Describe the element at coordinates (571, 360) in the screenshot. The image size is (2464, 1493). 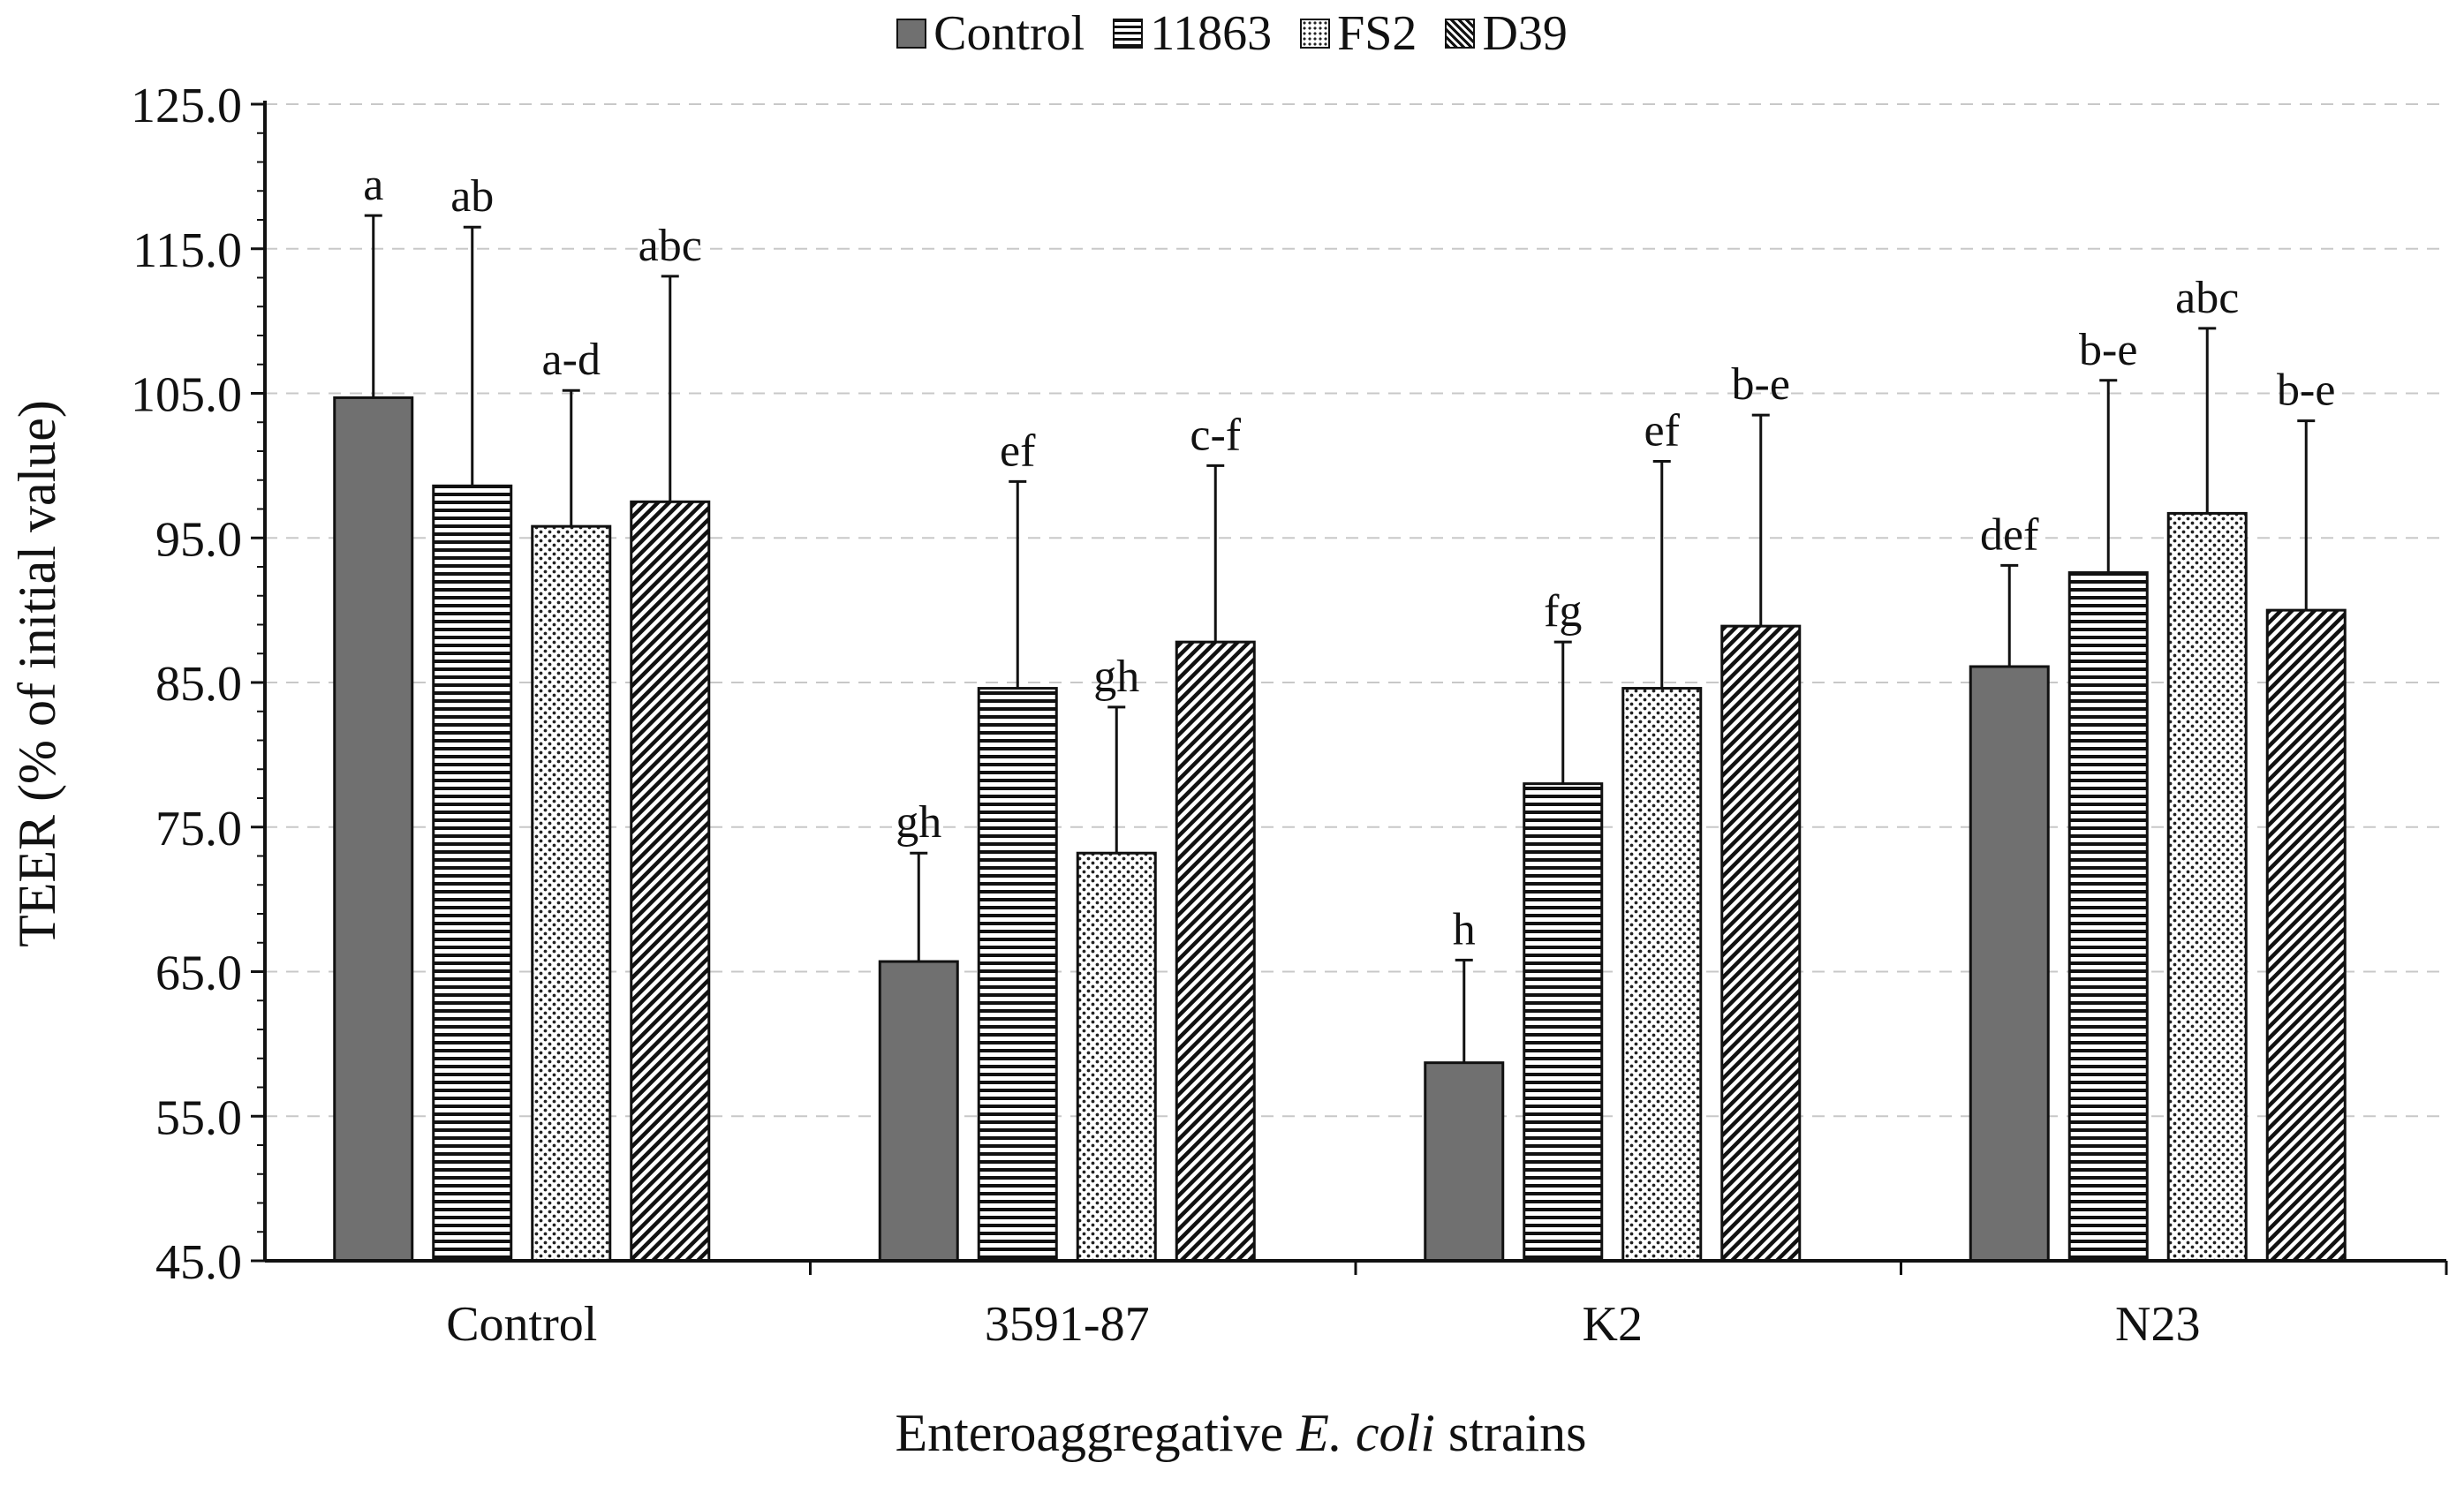
I see `significance-label: a-d` at that location.